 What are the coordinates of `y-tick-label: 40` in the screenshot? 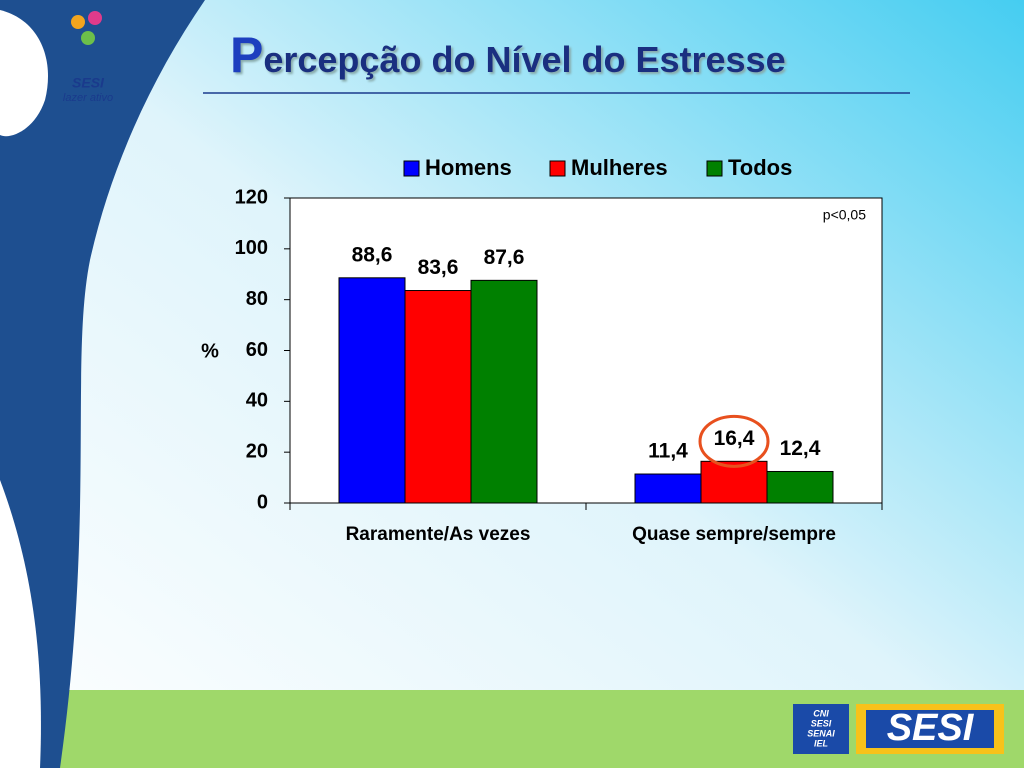 It's located at (257, 401).